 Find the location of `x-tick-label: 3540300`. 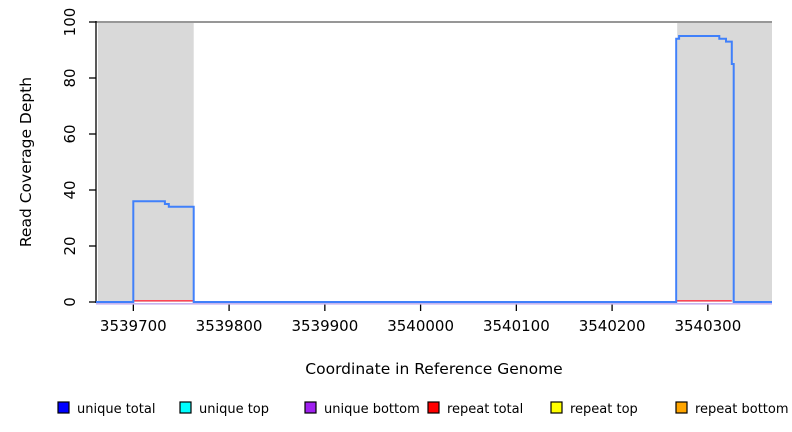

x-tick-label: 3540300 is located at coordinates (707, 326).